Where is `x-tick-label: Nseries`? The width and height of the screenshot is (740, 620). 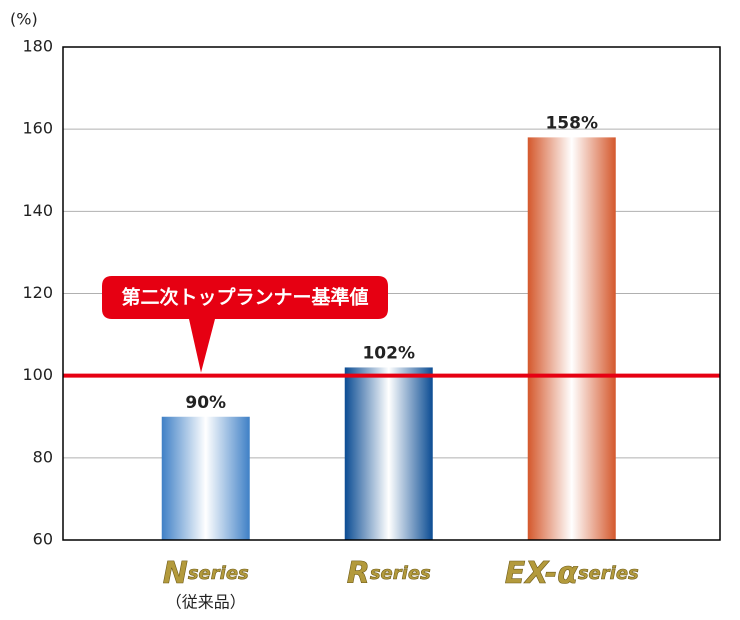
x-tick-label: Nseries is located at coordinates (206, 573).